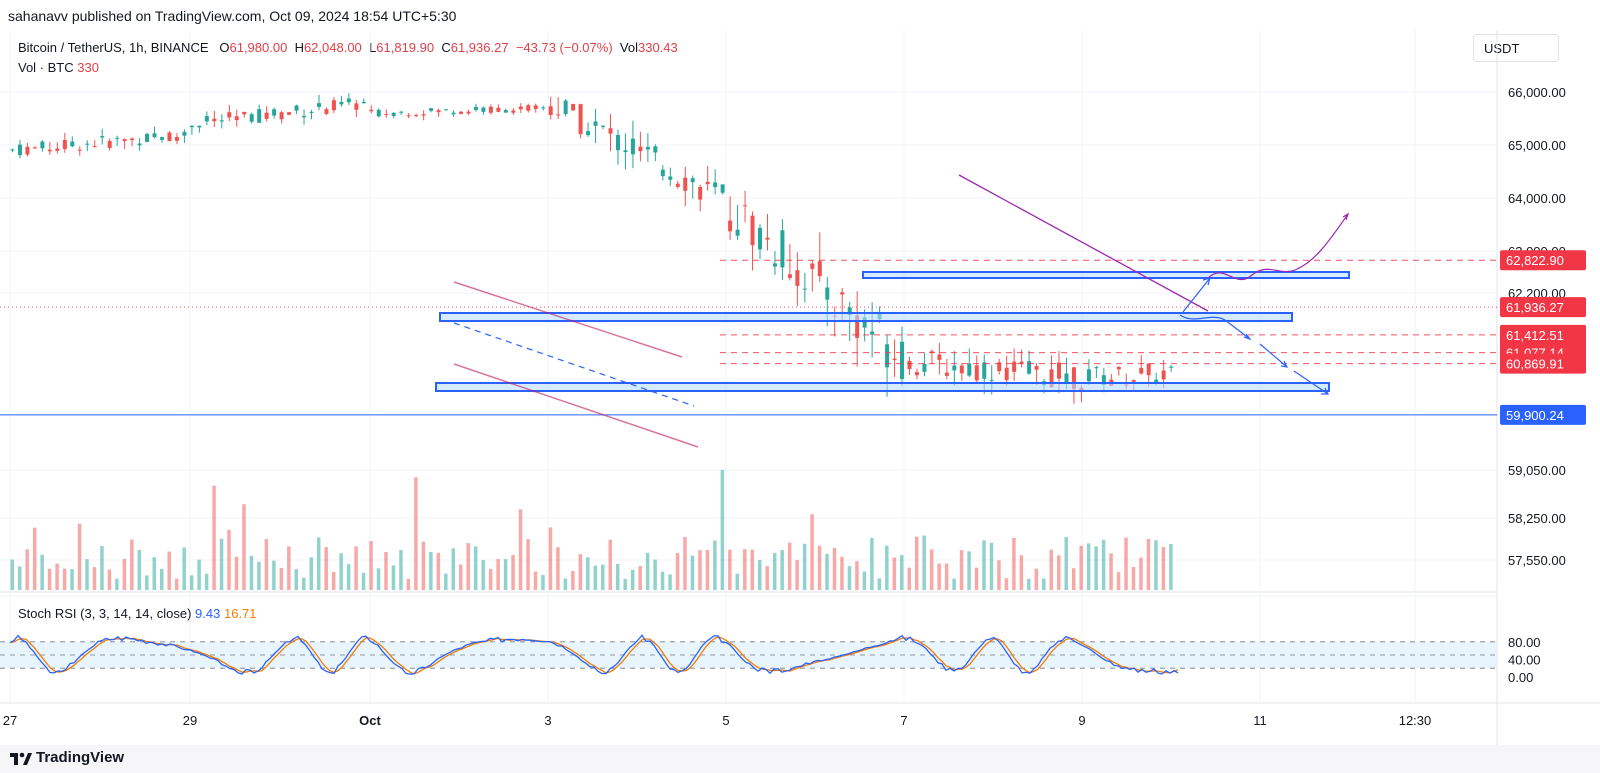  What do you see at coordinates (190, 720) in the screenshot?
I see `time-tick-label: 29` at bounding box center [190, 720].